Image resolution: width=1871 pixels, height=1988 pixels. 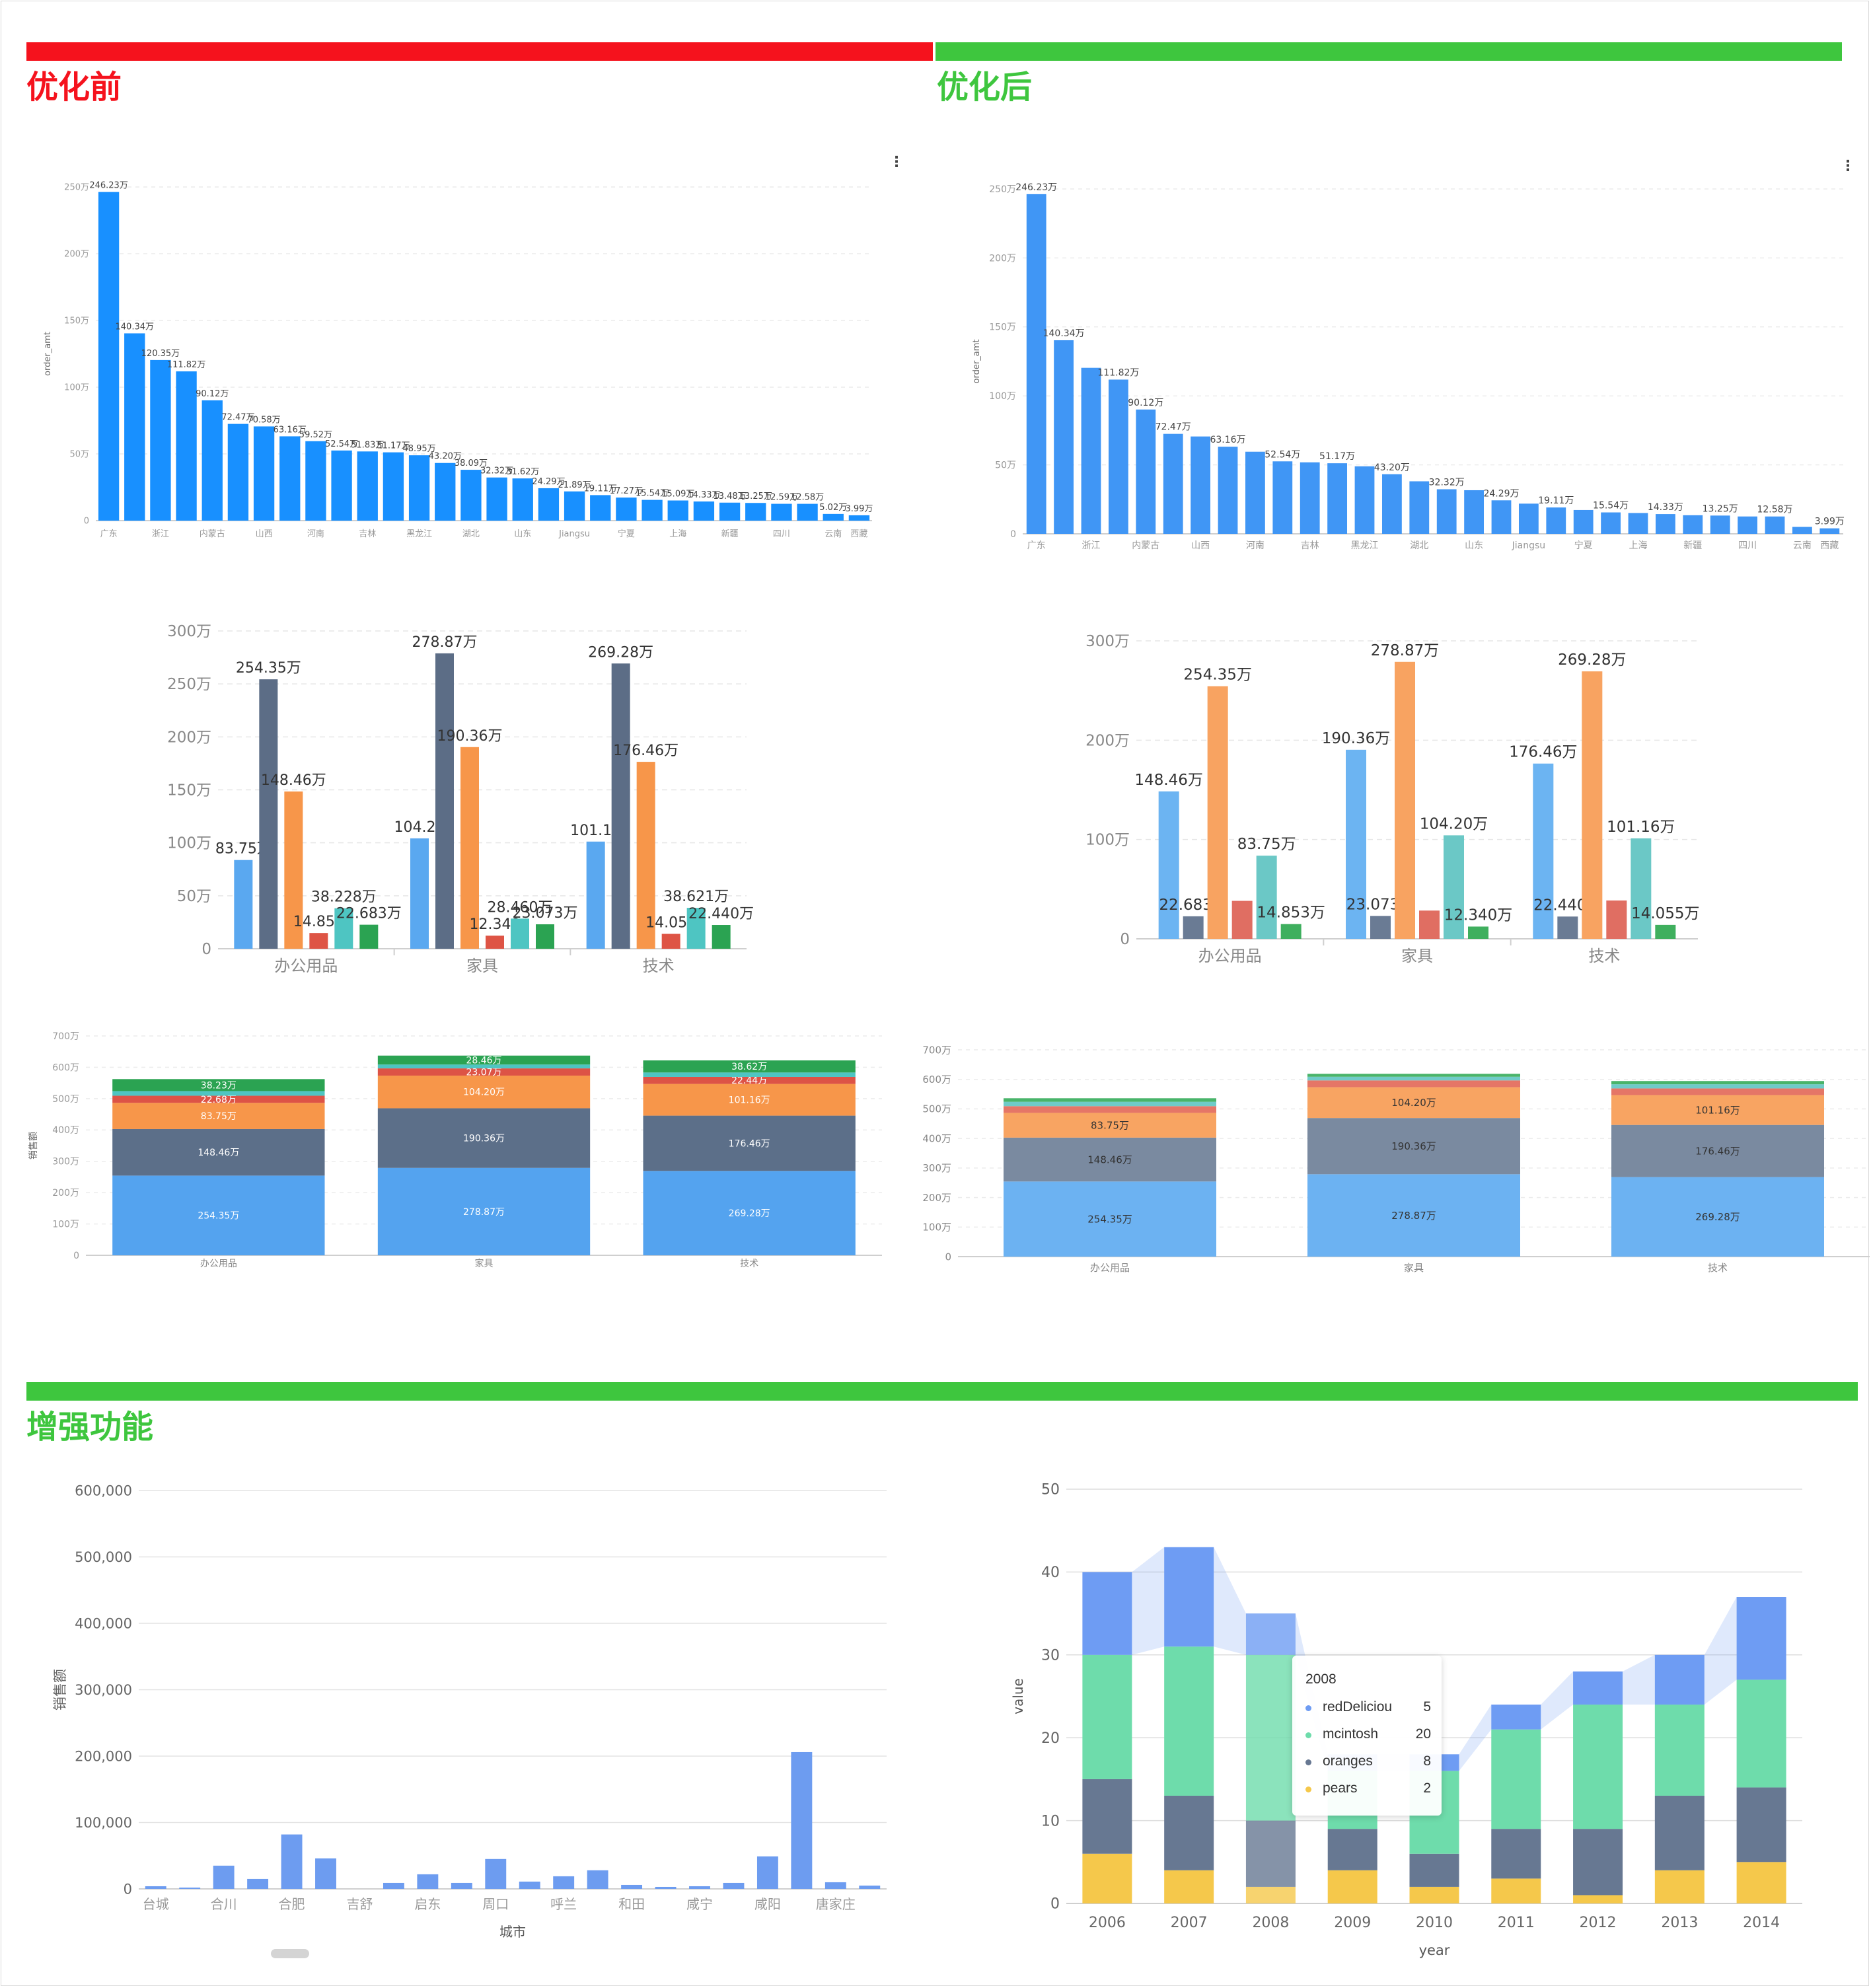 What do you see at coordinates (700, 1904) in the screenshot?
I see `x-tick-label: 咸宁` at bounding box center [700, 1904].